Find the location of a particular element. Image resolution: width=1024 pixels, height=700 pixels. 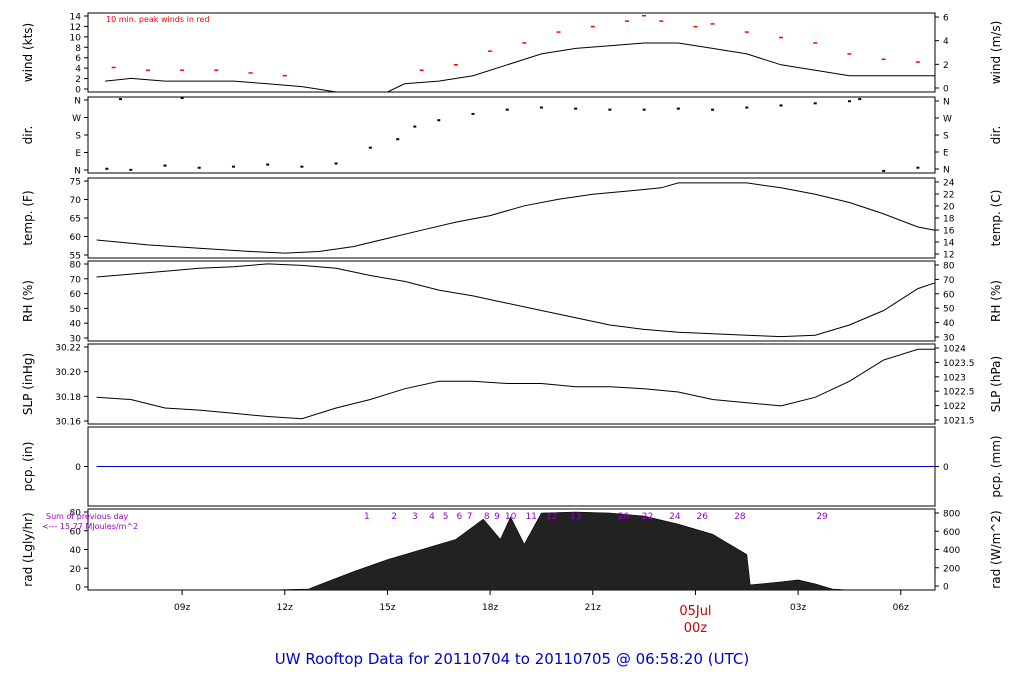

rad-hour-mark: 26 is located at coordinates (703, 517).